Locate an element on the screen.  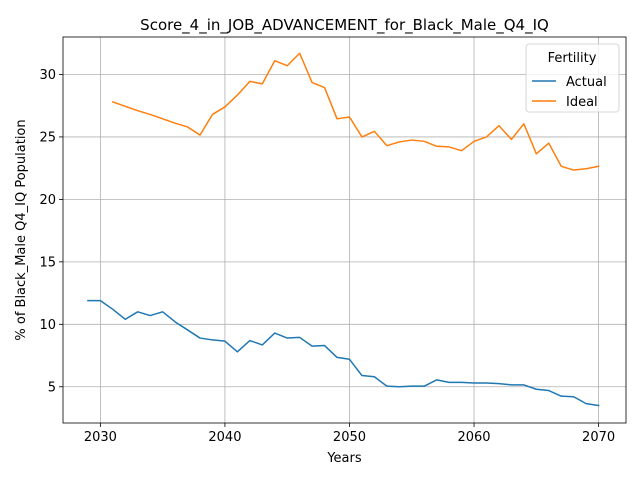
y-tick-label: 15 is located at coordinates (47, 262).